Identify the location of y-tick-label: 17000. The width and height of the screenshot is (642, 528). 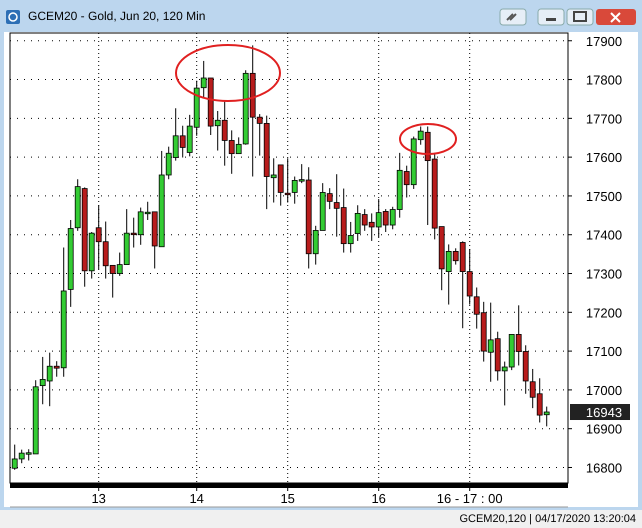
(604, 390).